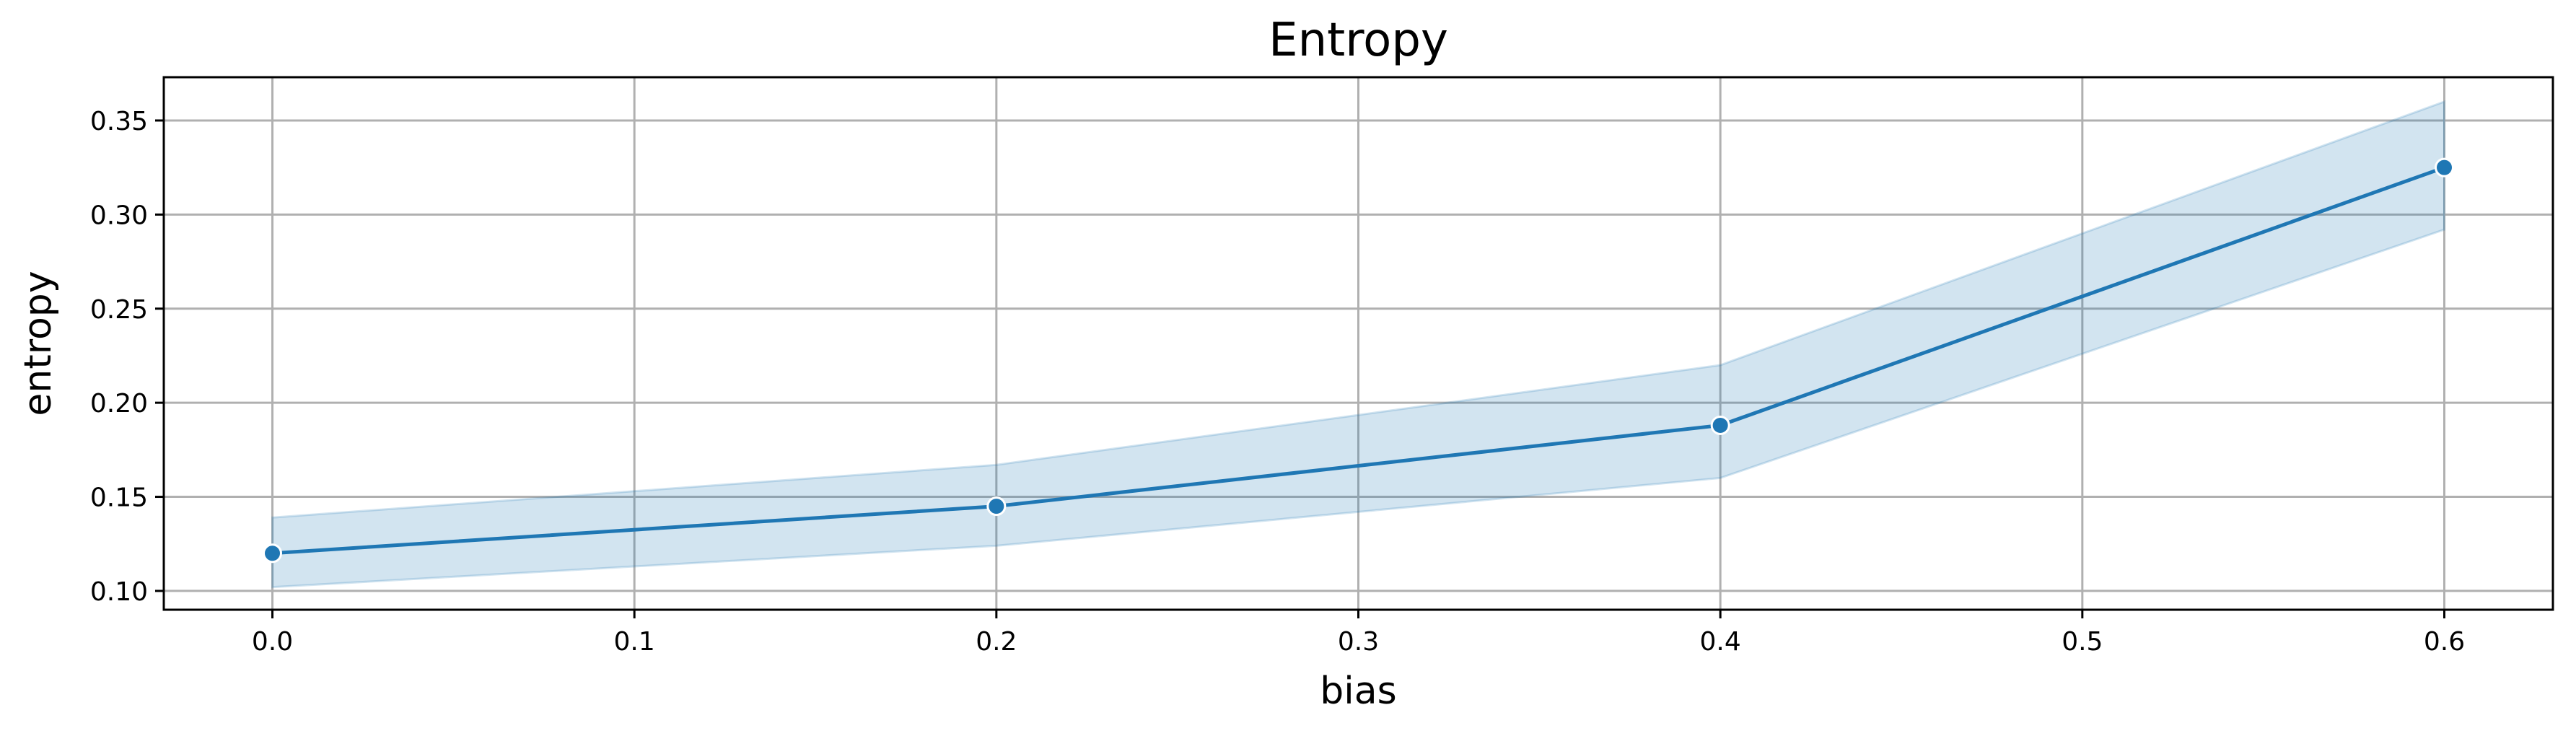  I want to click on y-axis-ticks: 0.10 0.15 0.20 0.25 0.30 0.35, so click(127, 357).